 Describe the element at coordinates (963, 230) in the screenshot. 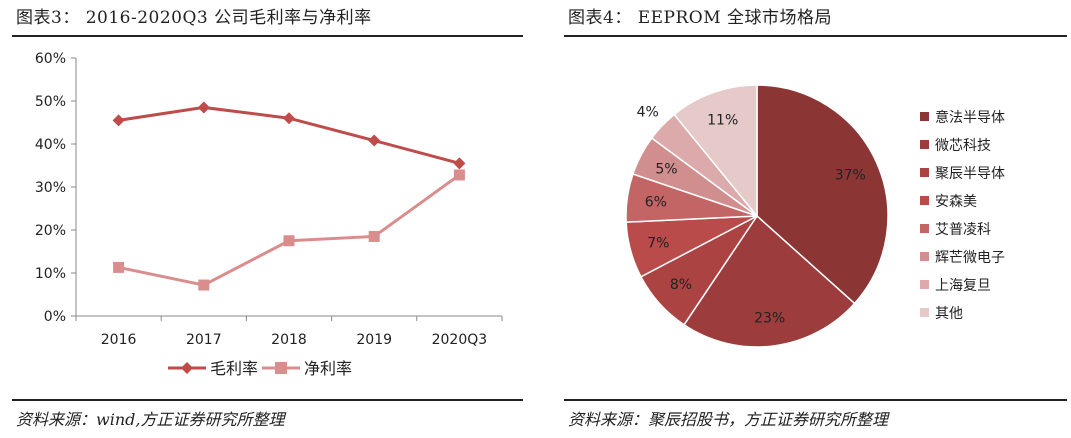

I see `legend-label: 艾普凌科` at that location.